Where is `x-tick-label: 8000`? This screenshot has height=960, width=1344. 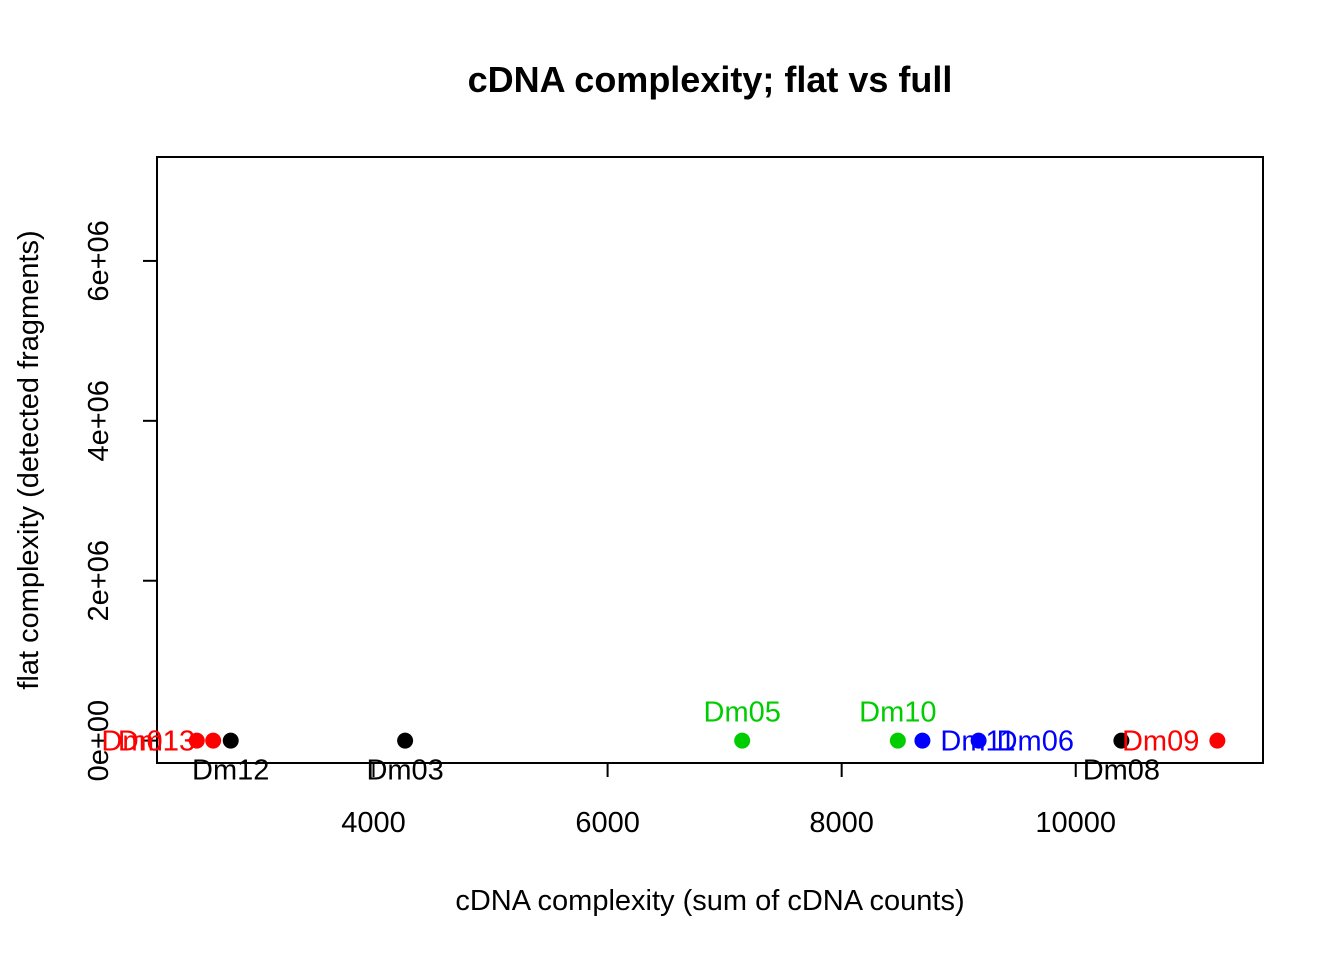 x-tick-label: 8000 is located at coordinates (841, 823).